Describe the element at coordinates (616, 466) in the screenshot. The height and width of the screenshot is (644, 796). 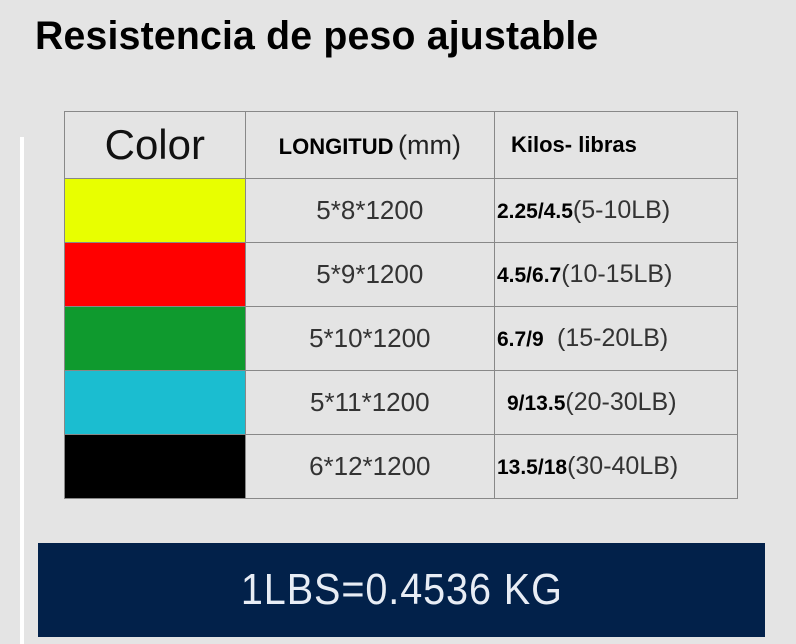
I see `weight-cell: 13.5/18(30-40LB)` at that location.